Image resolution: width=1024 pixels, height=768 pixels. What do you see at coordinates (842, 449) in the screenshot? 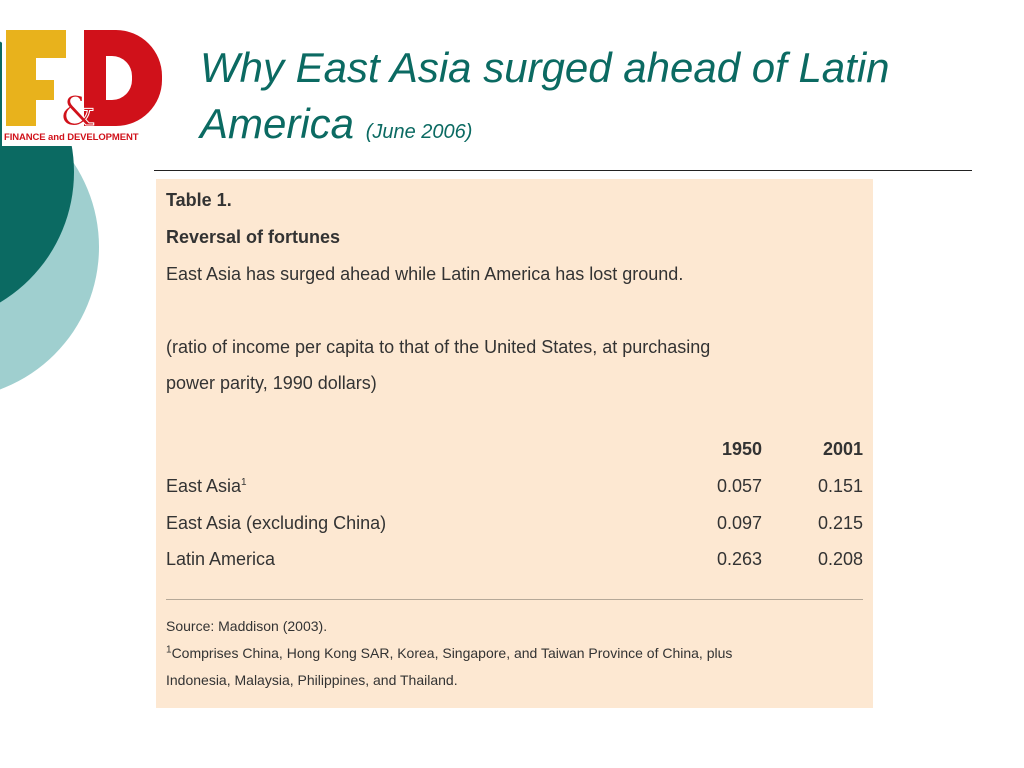
I see `column-header-2001: 2001` at bounding box center [842, 449].